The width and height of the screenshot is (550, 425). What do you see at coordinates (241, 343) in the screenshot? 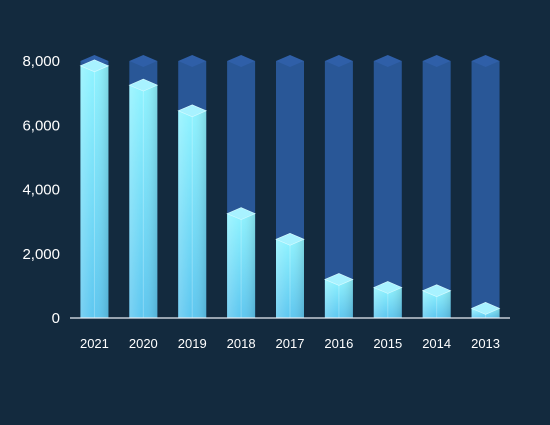
I see `x-tick-label: 2018` at bounding box center [241, 343].